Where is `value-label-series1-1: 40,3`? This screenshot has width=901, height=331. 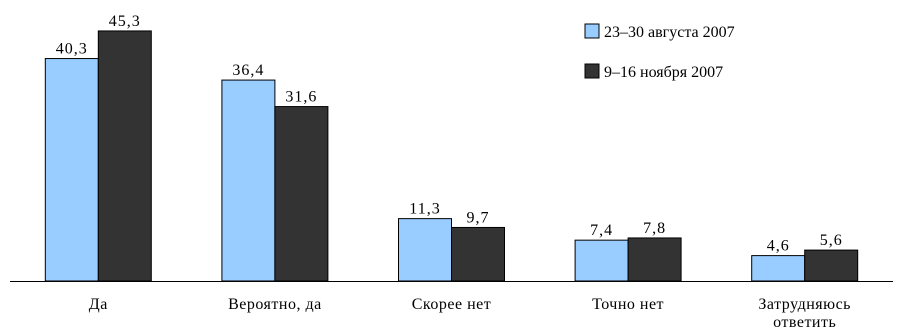
value-label-series1-1: 40,3 is located at coordinates (72, 49).